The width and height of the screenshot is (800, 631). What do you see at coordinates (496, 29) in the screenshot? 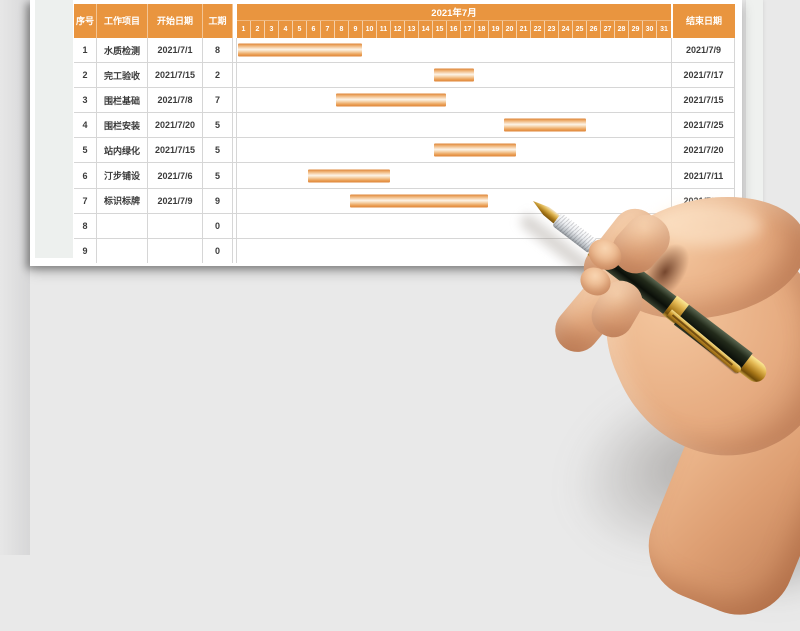
I see `day-header-19: 19` at bounding box center [496, 29].